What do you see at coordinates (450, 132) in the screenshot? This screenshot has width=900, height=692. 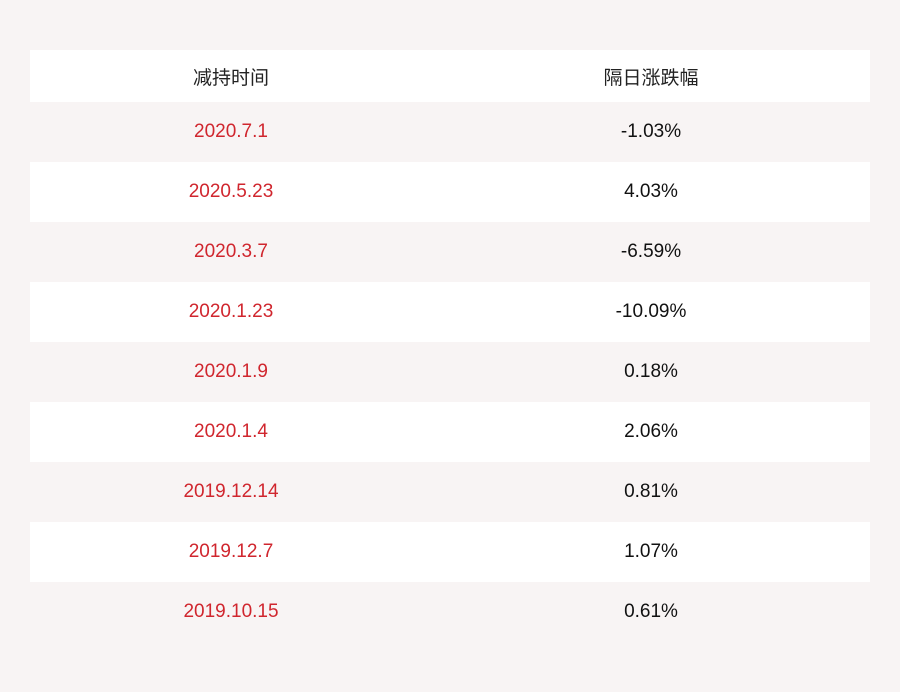 I see `table-row: 2020.7.1 -1.03%` at bounding box center [450, 132].